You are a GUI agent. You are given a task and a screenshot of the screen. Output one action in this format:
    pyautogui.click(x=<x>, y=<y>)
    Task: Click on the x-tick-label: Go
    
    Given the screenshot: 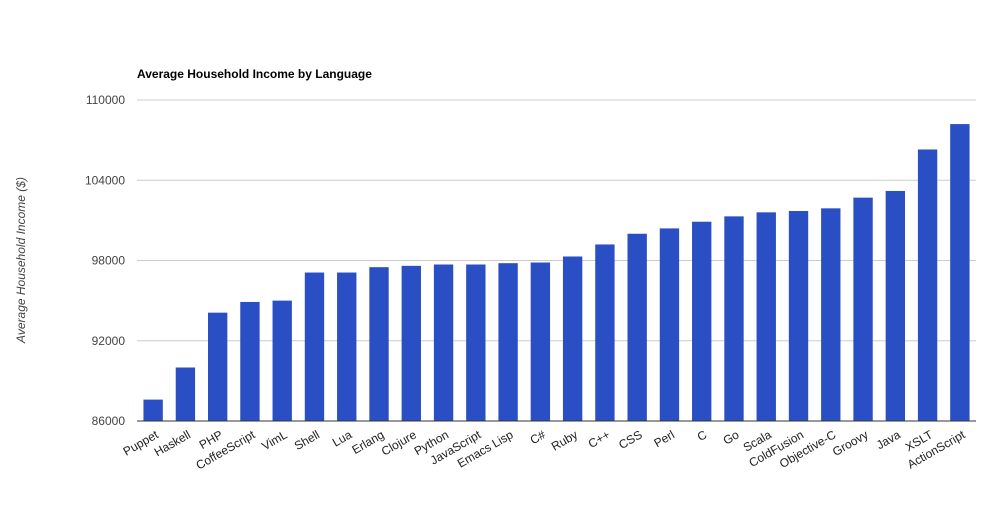 What is the action you would take?
    pyautogui.click(x=731, y=437)
    